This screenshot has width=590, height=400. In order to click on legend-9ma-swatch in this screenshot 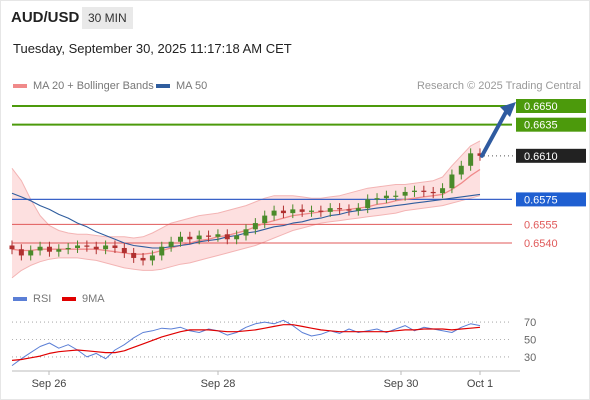, I will do `click(69, 299)`.